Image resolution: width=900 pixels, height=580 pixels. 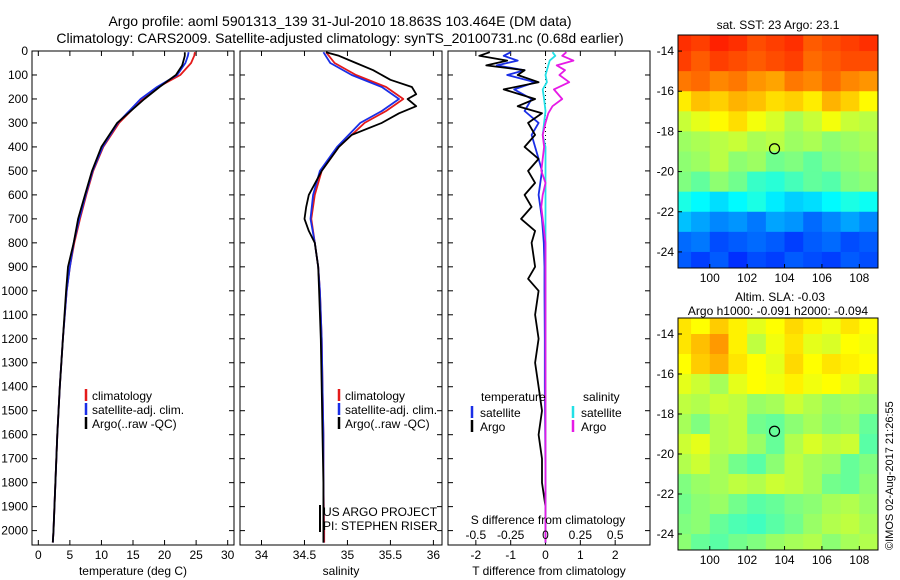 What do you see at coordinates (666, 131) in the screenshot?
I see `map-y-tick-label: -18` at bounding box center [666, 131].